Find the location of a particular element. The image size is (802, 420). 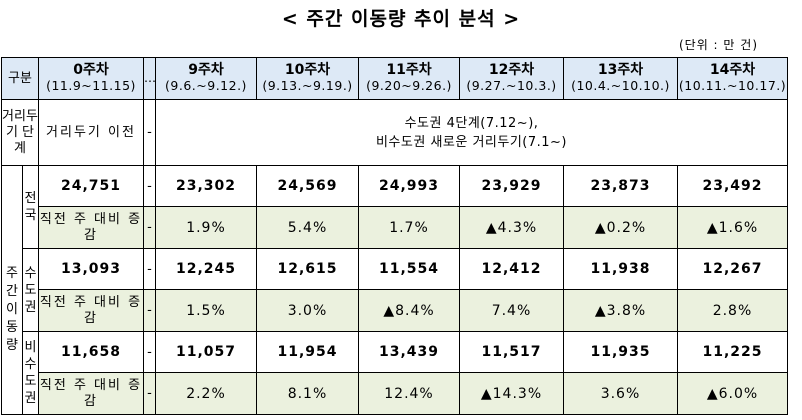

value-cell: 11,225 is located at coordinates (732, 352).